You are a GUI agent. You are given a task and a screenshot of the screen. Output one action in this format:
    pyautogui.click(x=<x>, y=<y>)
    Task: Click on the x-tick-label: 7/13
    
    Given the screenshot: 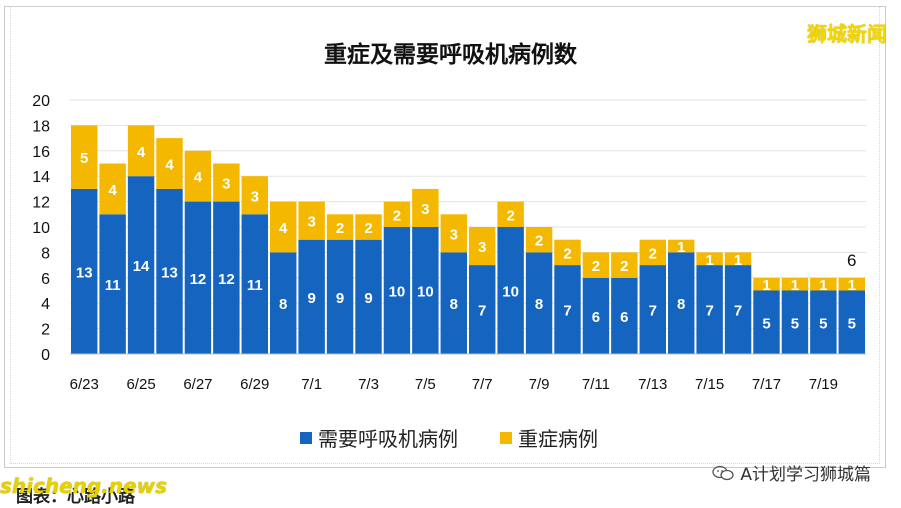 What is the action you would take?
    pyautogui.click(x=652, y=384)
    